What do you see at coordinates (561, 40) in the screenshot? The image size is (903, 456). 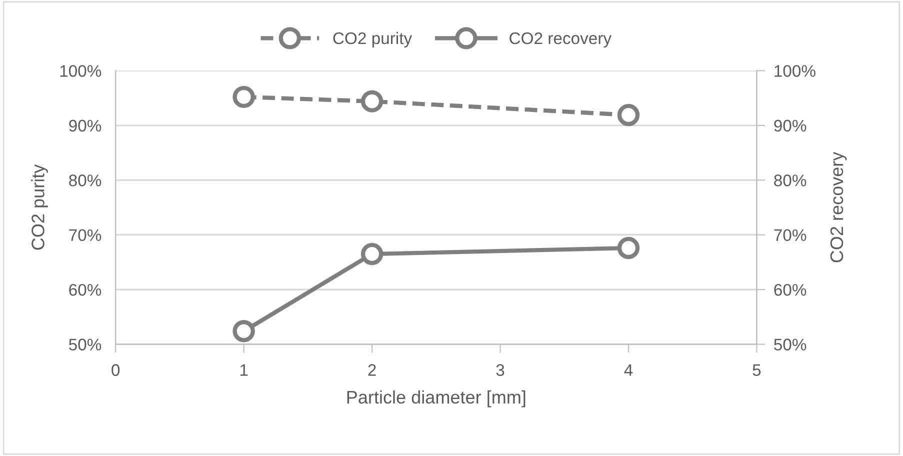 I see `legend-label: CO2 recovery` at bounding box center [561, 40].